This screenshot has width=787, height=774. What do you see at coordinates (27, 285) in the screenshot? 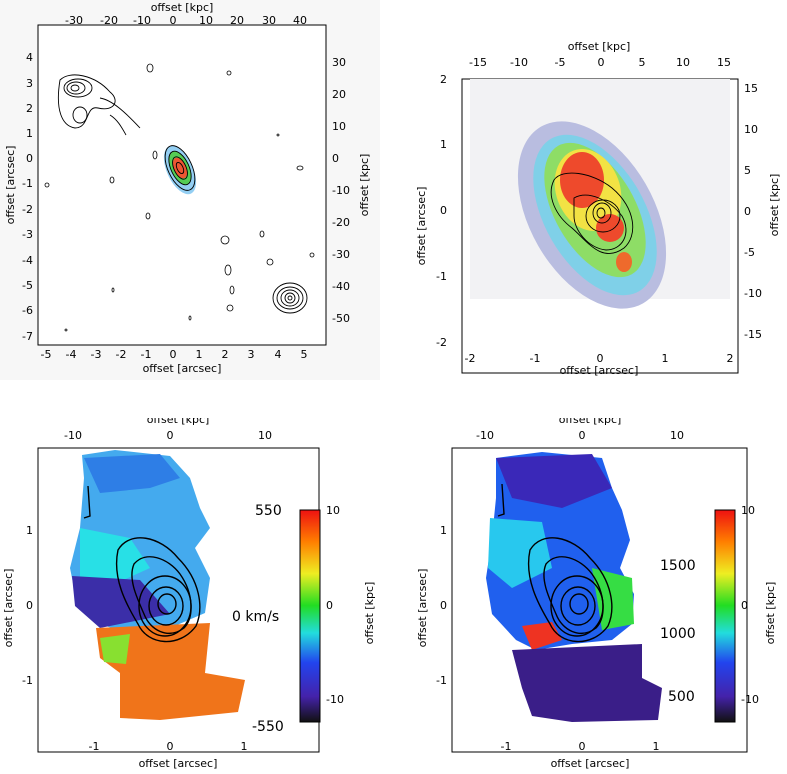
I see `panel-a-ytick: -5` at bounding box center [27, 285].